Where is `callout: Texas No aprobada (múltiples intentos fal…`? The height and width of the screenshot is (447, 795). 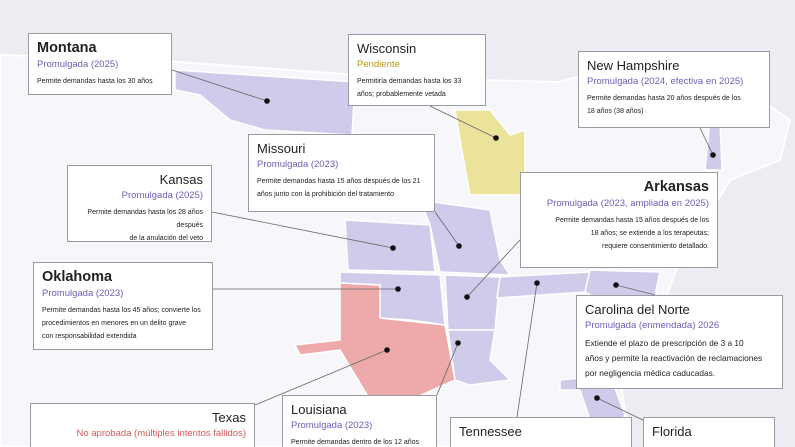 callout: Texas No aprobada (múltiples intentos fal… is located at coordinates (142, 425).